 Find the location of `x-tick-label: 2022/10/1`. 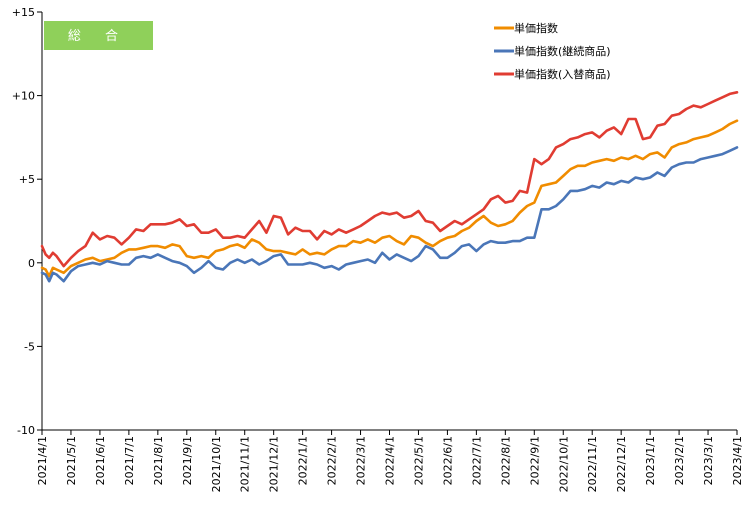

x-tick-label: 2022/10/1 is located at coordinates (563, 464).